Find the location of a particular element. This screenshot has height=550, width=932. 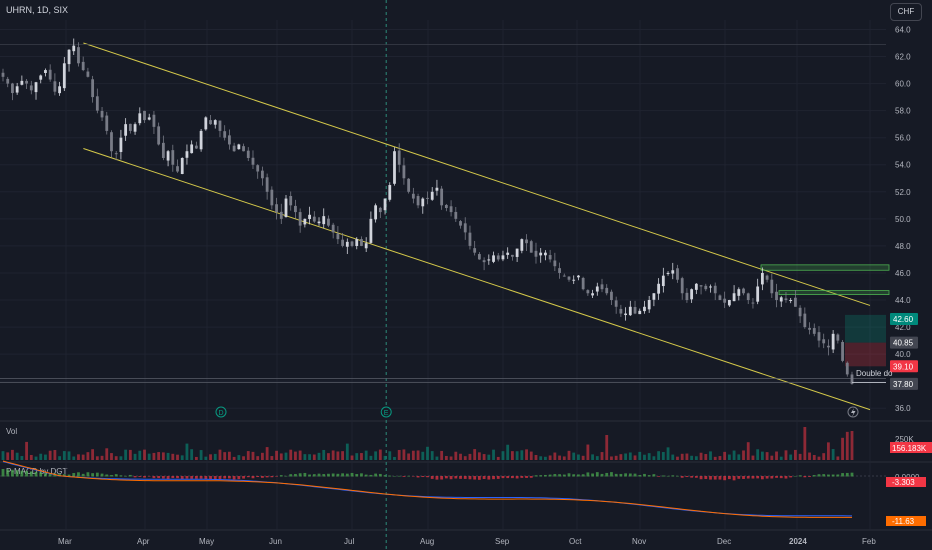

time-tick-label: 2024 is located at coordinates (798, 541).